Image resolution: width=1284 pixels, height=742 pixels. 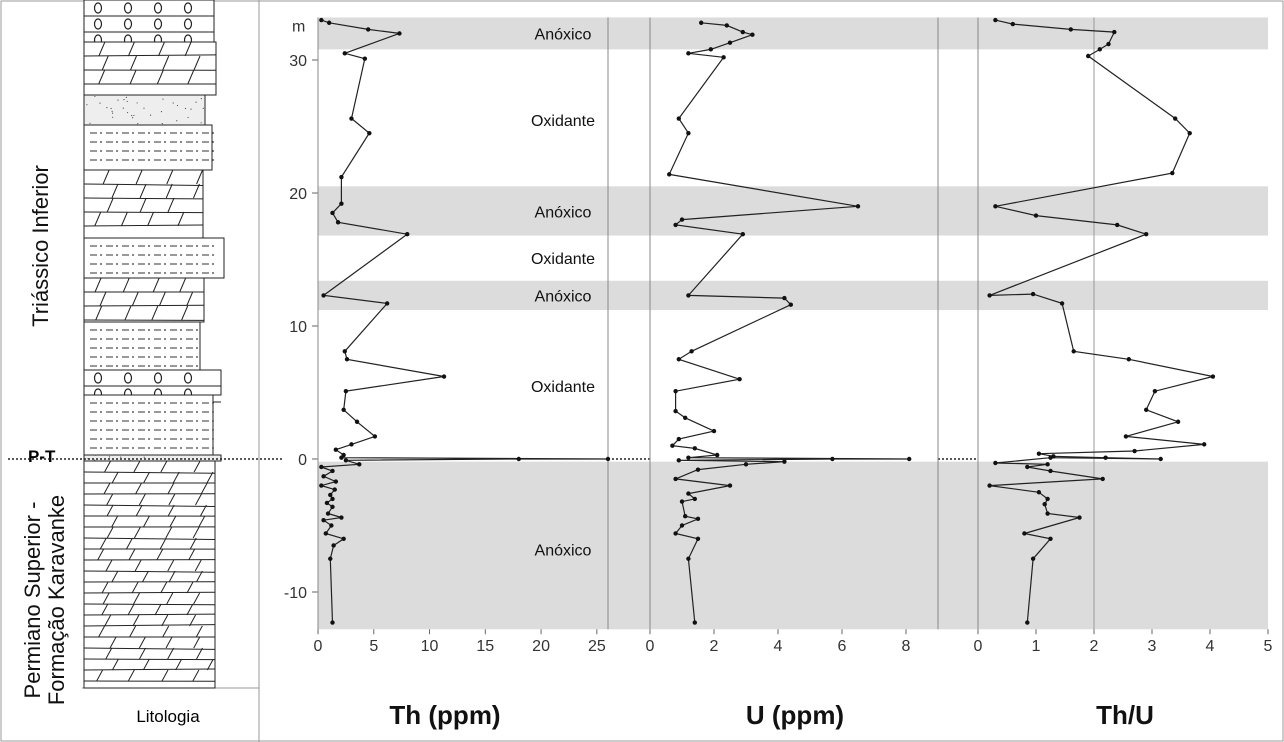 I want to click on pt-boundary-label: P-T, so click(x=42, y=456).